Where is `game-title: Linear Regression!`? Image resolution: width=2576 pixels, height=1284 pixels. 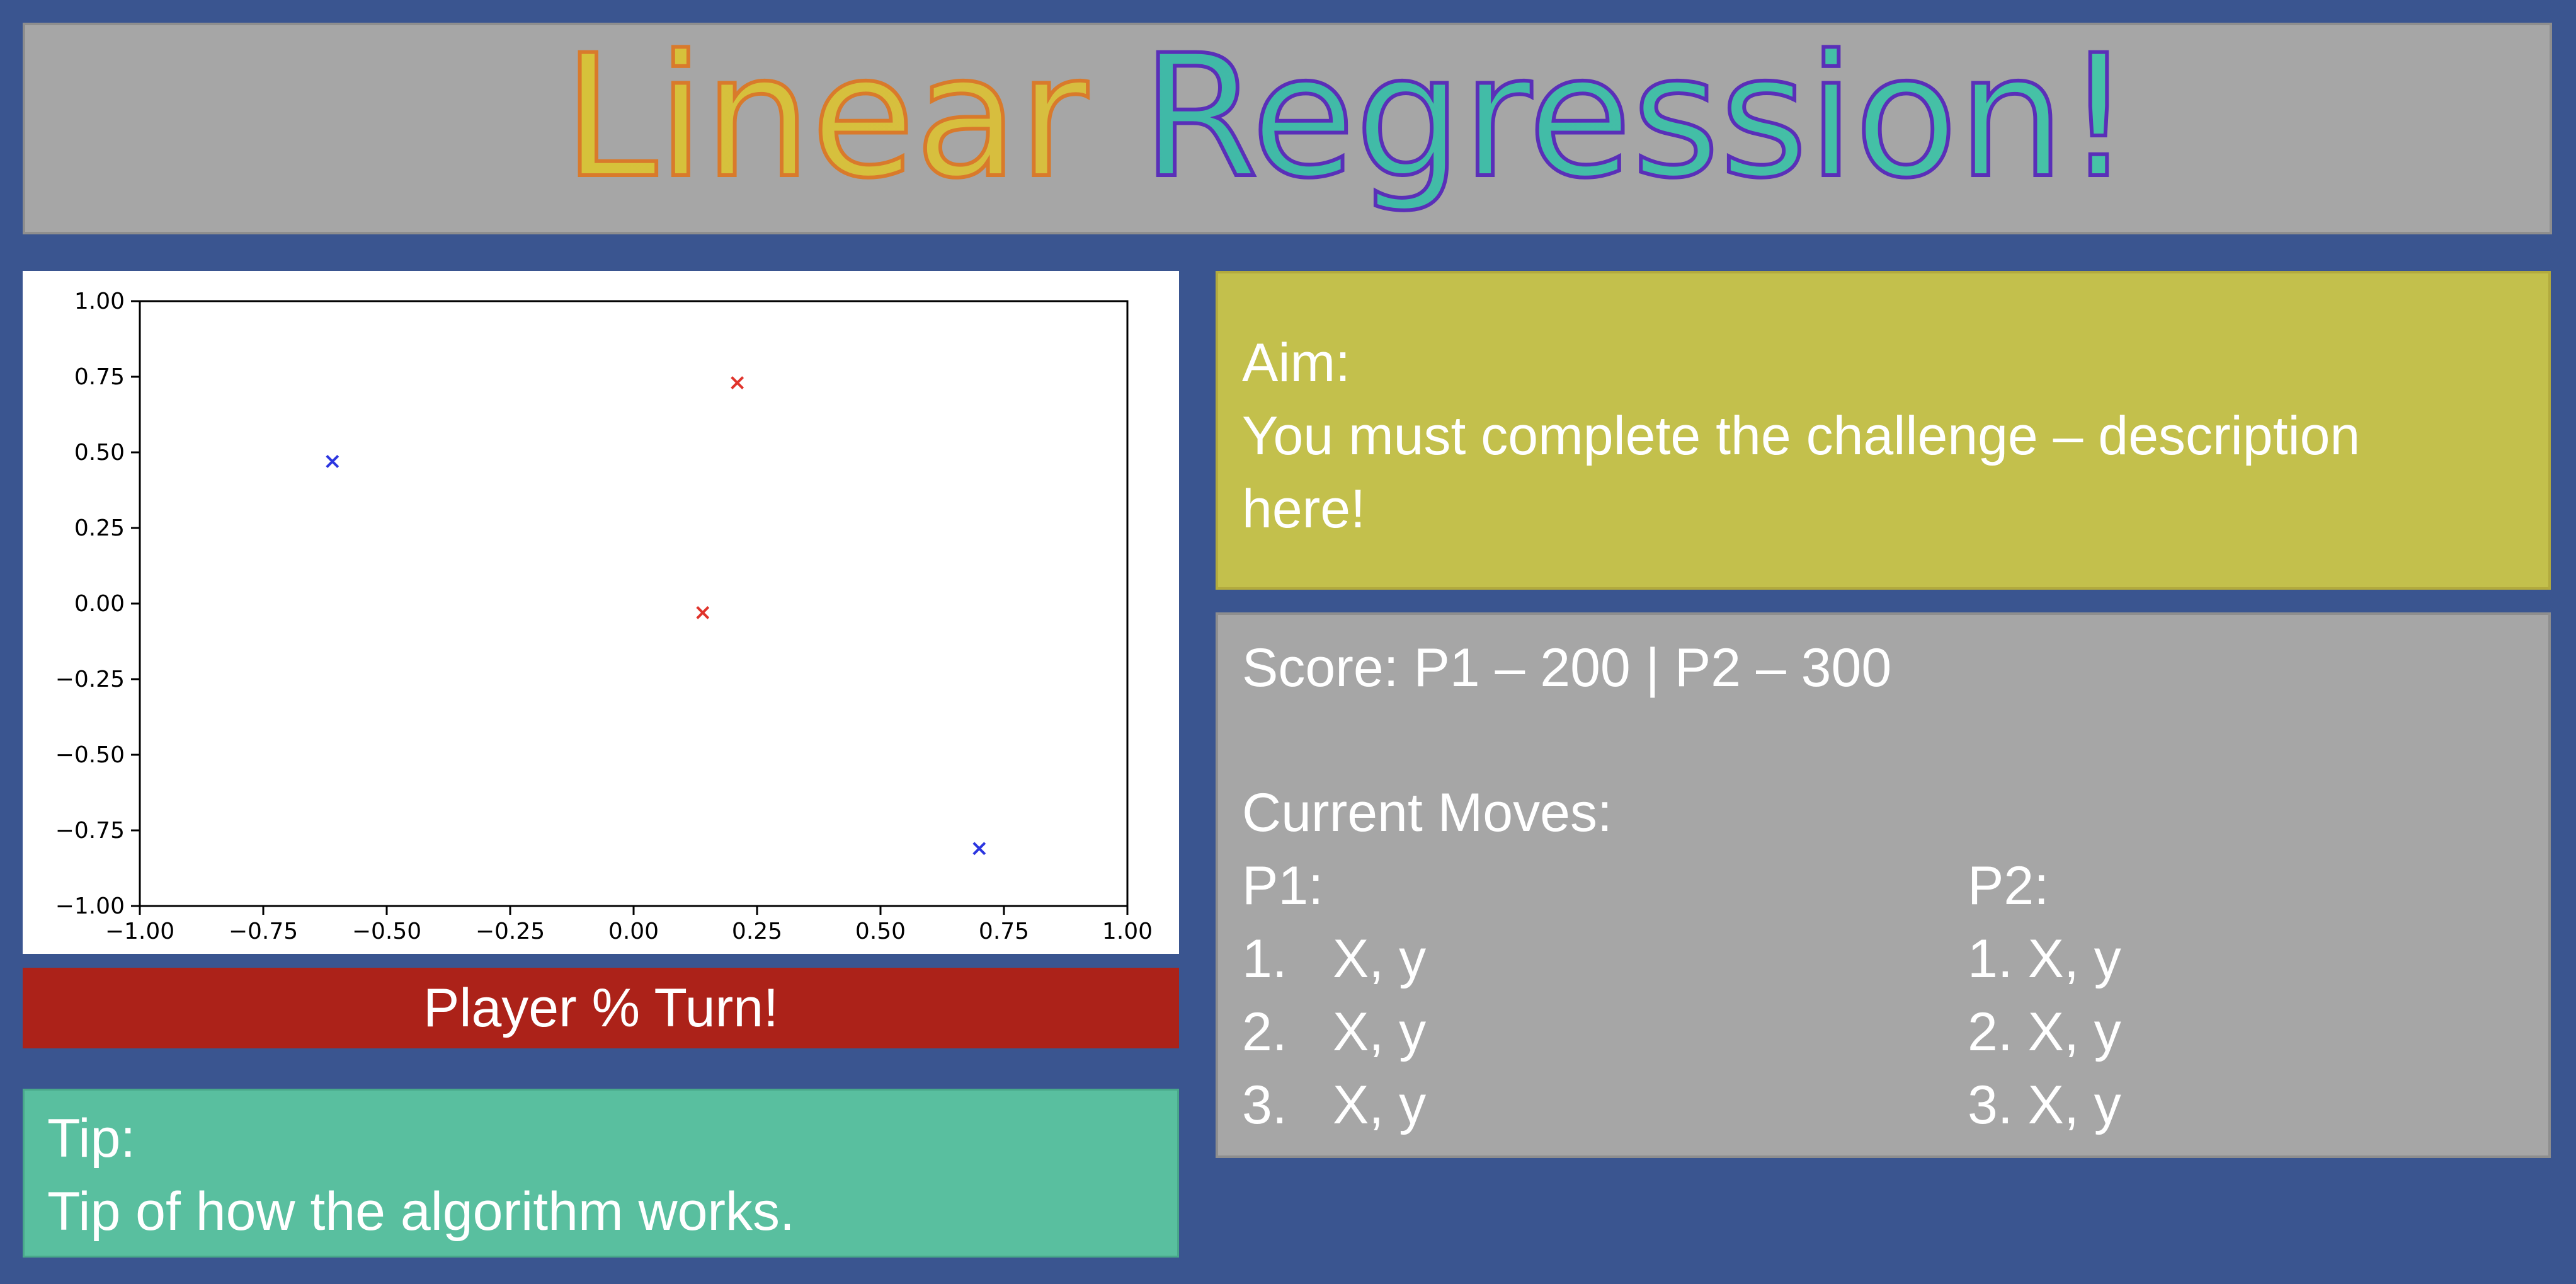 game-title: Linear Regression! is located at coordinates (1347, 121).